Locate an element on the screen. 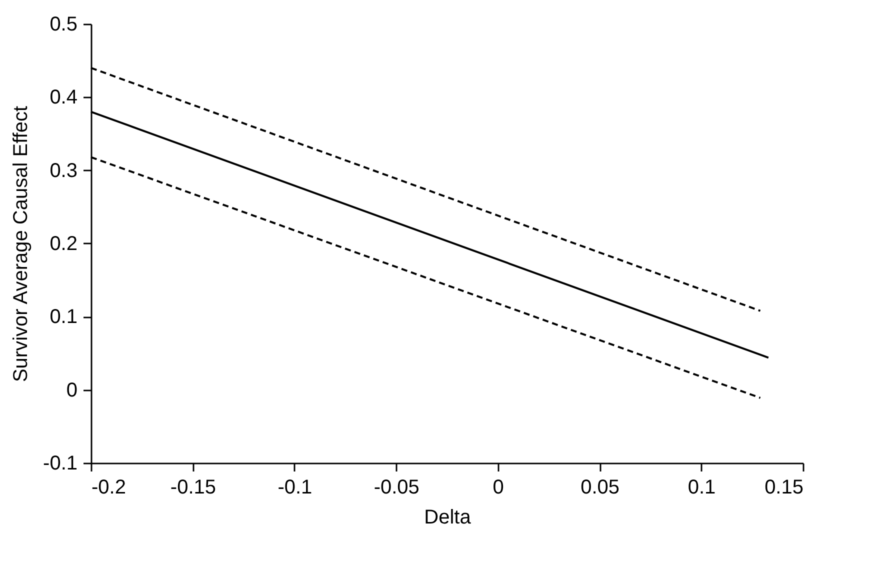 This screenshot has height=572, width=878. x-axis-title: Delta is located at coordinates (448, 517).